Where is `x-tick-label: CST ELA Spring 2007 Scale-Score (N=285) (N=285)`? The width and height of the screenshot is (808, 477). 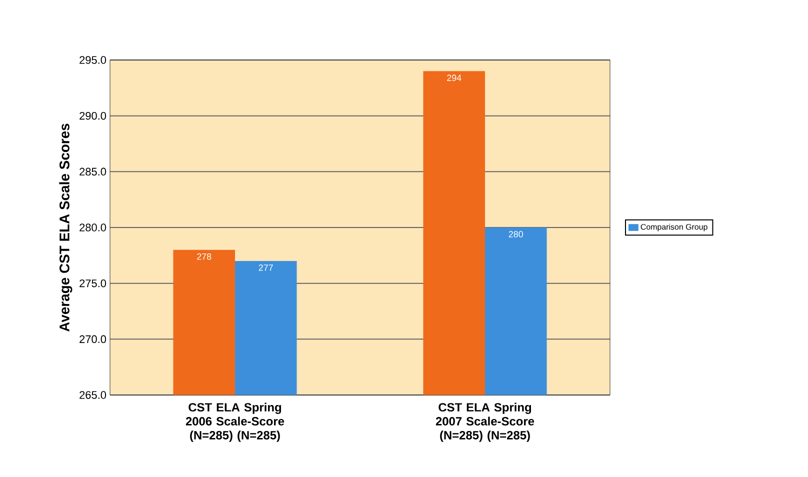 x-tick-label: CST ELA Spring 2007 Scale-Score (N=285) (N=285) is located at coordinates (485, 422).